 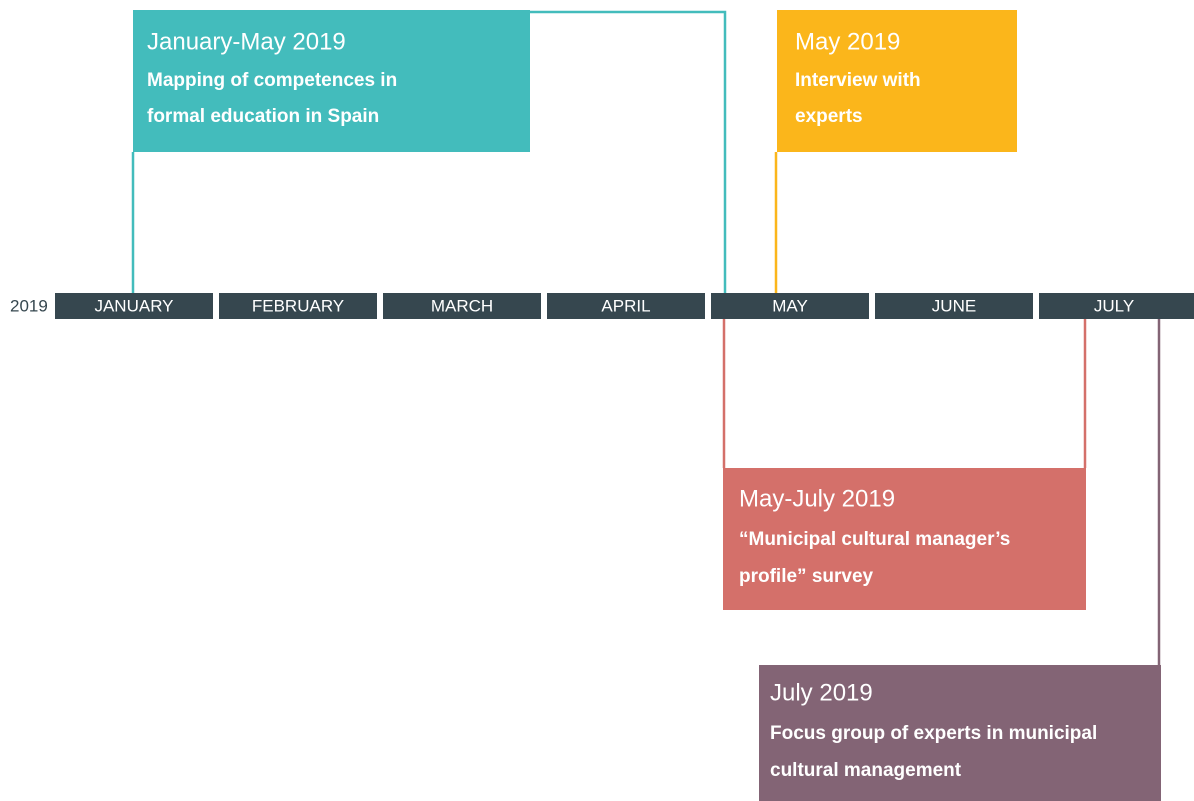 I want to click on month-bar: JUNE, so click(x=954, y=306).